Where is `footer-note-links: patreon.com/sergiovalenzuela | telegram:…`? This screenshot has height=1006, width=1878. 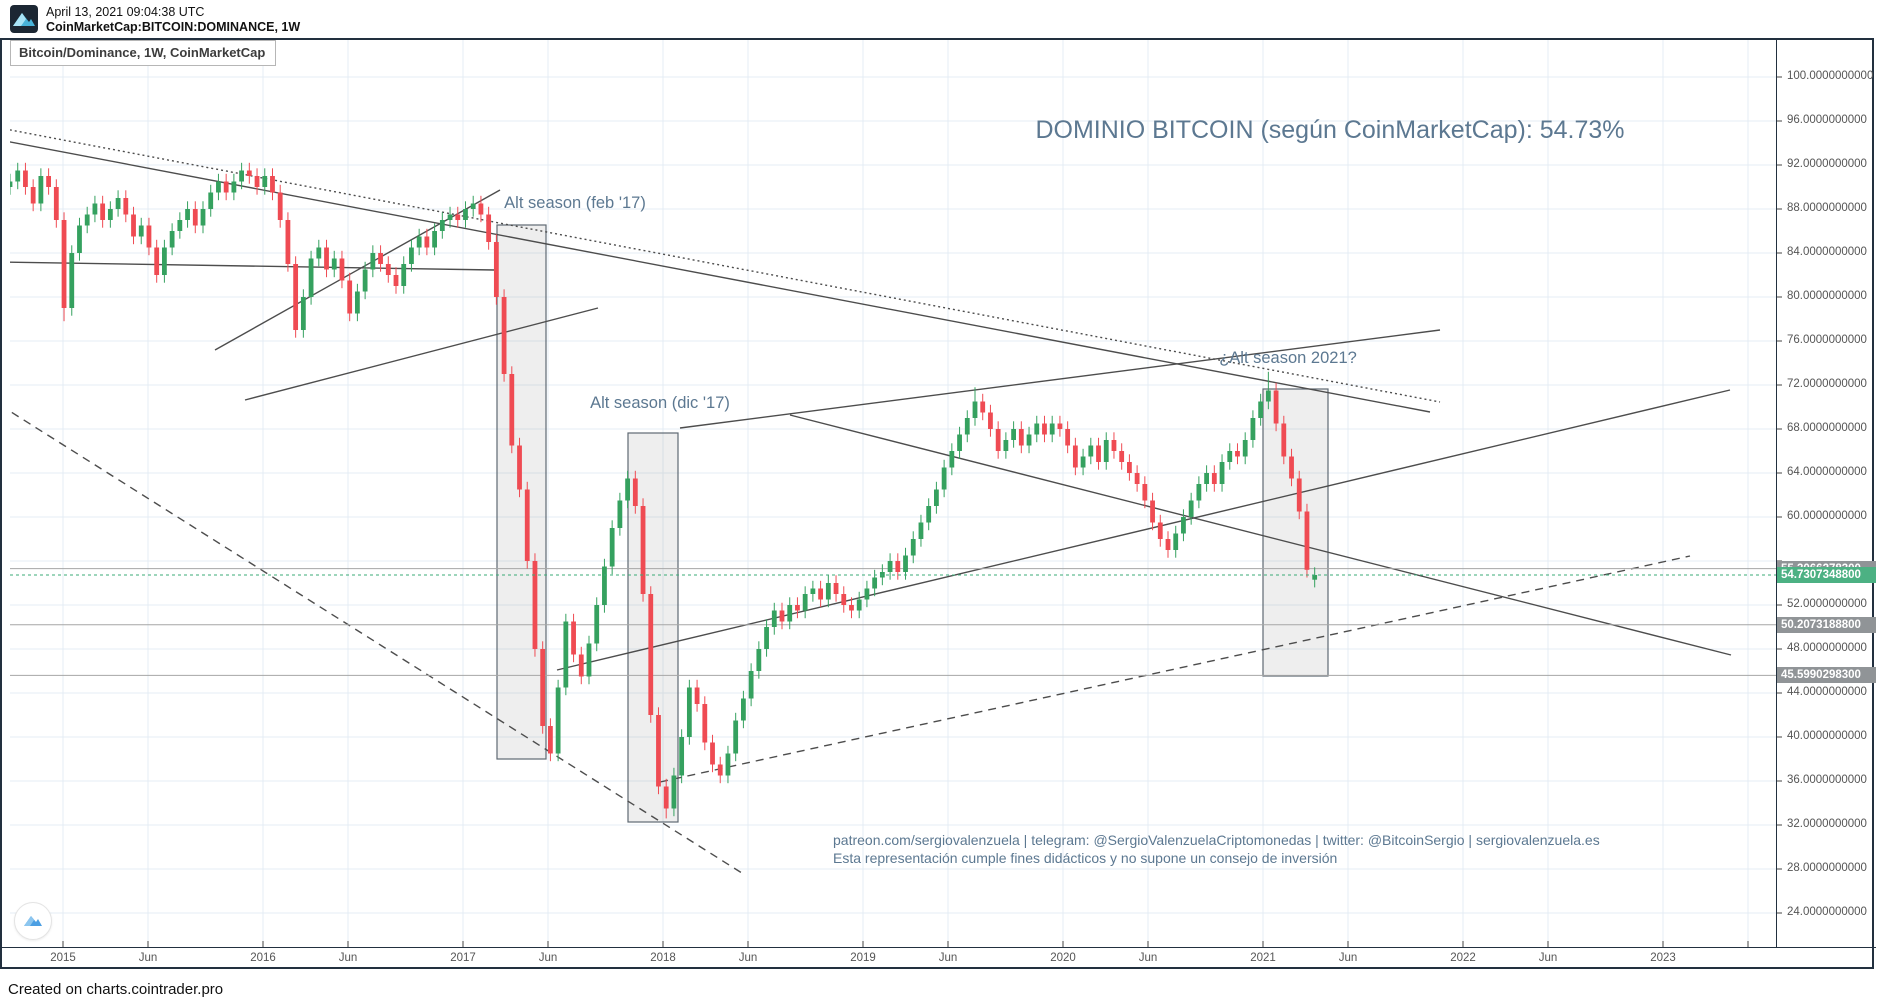 footer-note-links: patreon.com/sergiovalenzuela | telegram:… is located at coordinates (1216, 840).